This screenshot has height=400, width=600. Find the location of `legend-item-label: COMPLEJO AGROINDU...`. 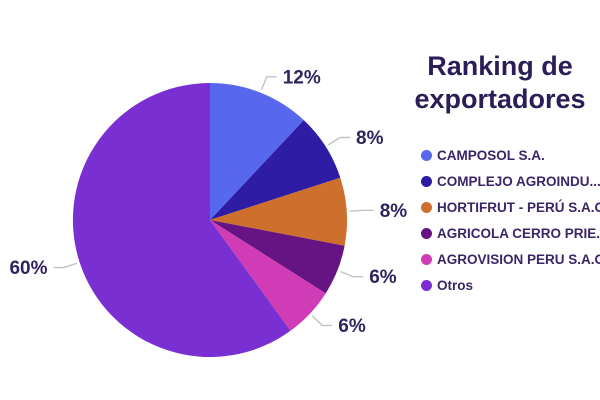

legend-item-label: COMPLEJO AGROINDU... is located at coordinates (518, 181).